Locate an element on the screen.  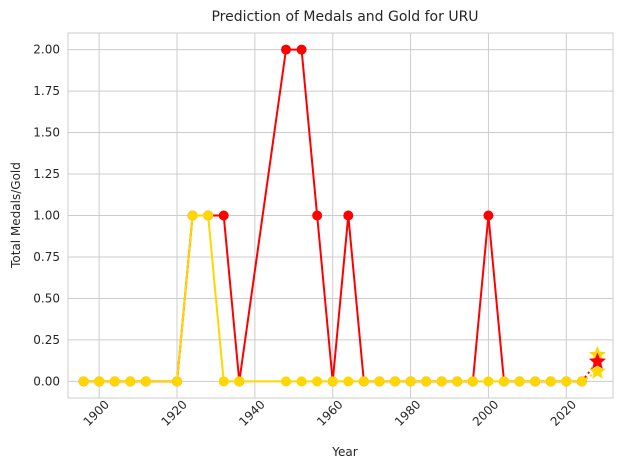
y-tick-label: 2.00 is located at coordinates (46, 50).